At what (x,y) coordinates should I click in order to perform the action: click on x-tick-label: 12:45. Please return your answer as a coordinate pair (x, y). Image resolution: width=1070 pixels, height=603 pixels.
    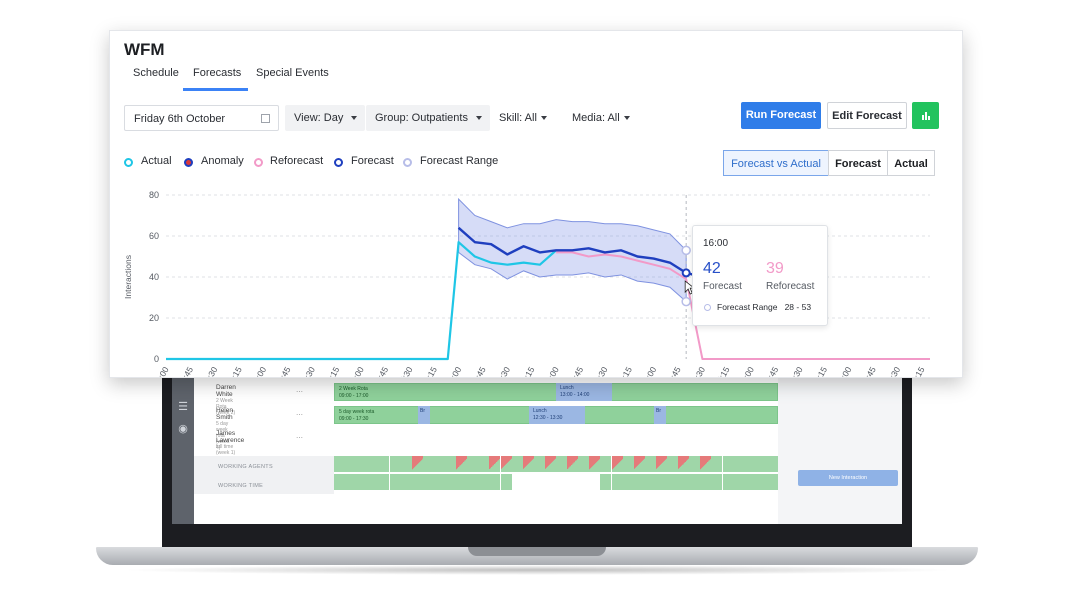
    Looking at the image, I should click on (575, 371).